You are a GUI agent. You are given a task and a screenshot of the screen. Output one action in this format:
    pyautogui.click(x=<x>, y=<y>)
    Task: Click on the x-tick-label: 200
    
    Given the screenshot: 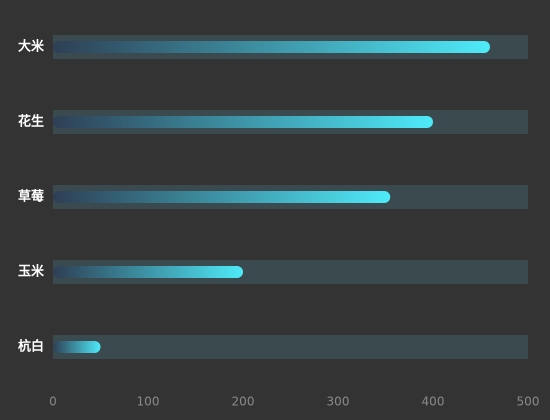 What is the action you would take?
    pyautogui.click(x=243, y=402)
    